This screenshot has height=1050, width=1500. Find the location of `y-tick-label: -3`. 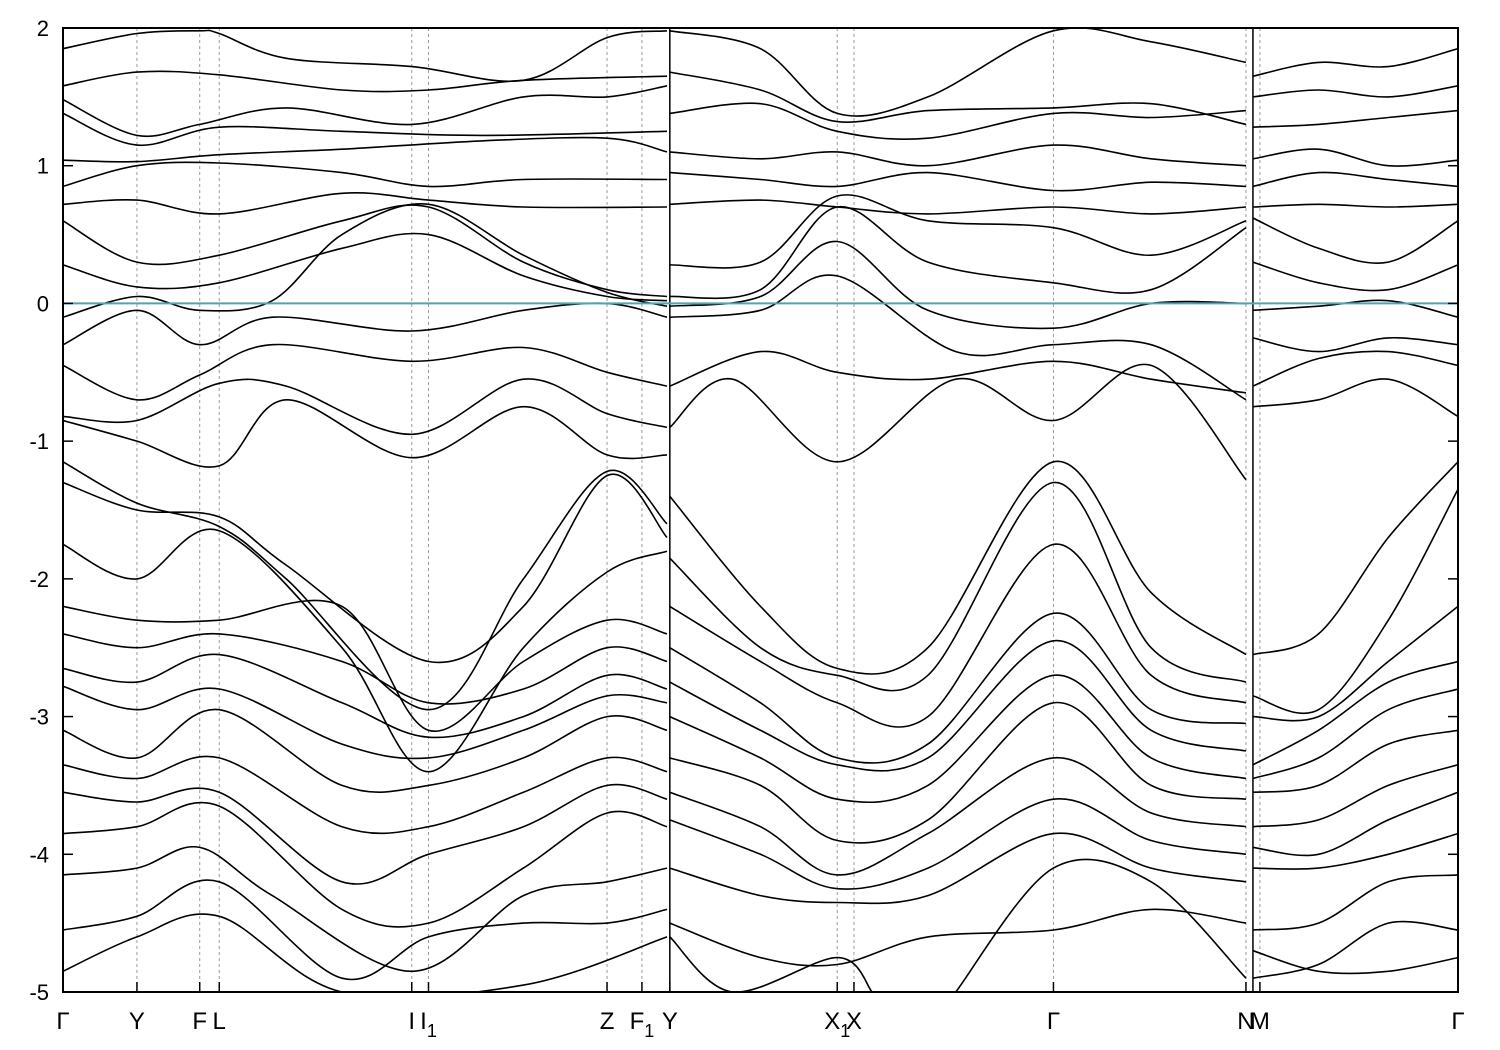

y-tick-label: -3 is located at coordinates (39, 717).